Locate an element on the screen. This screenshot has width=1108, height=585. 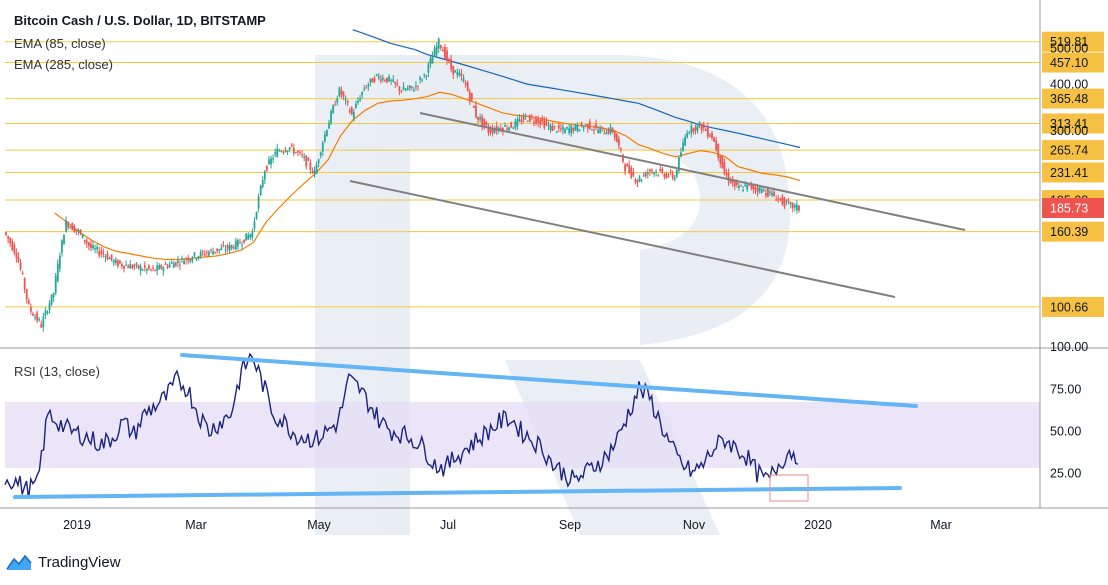
channel-lower-line is located at coordinates (622, 239).